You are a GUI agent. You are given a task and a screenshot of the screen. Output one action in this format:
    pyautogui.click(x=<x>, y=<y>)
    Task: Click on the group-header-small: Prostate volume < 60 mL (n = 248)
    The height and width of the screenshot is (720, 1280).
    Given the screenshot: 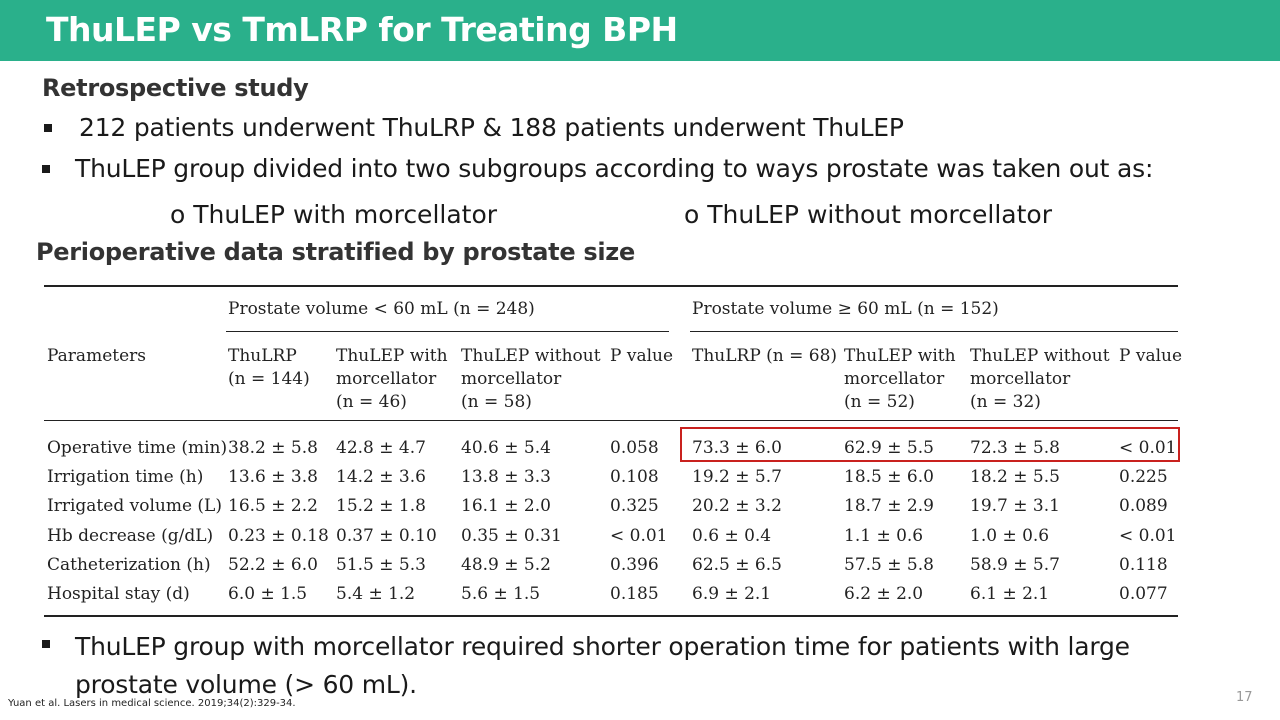 What is the action you would take?
    pyautogui.click(x=381, y=309)
    